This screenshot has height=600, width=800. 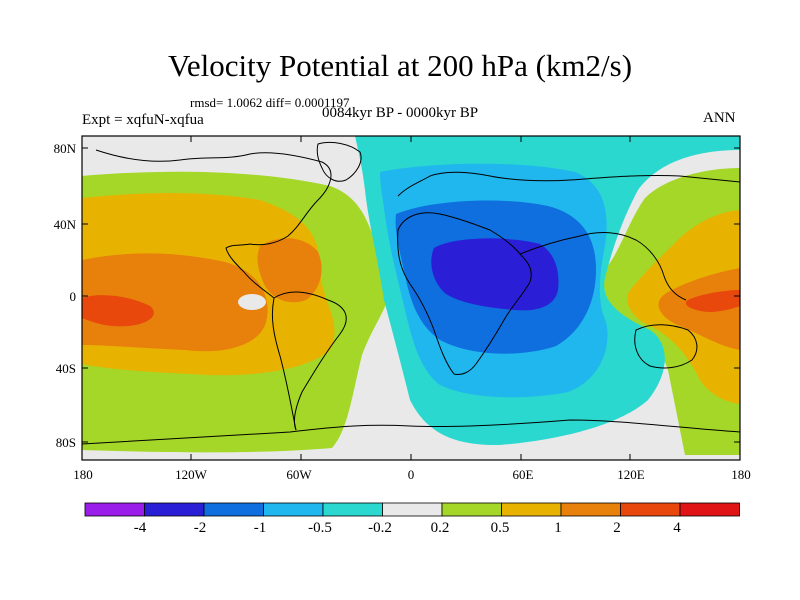 I want to click on lon-label-120w: 120W, so click(x=191, y=474).